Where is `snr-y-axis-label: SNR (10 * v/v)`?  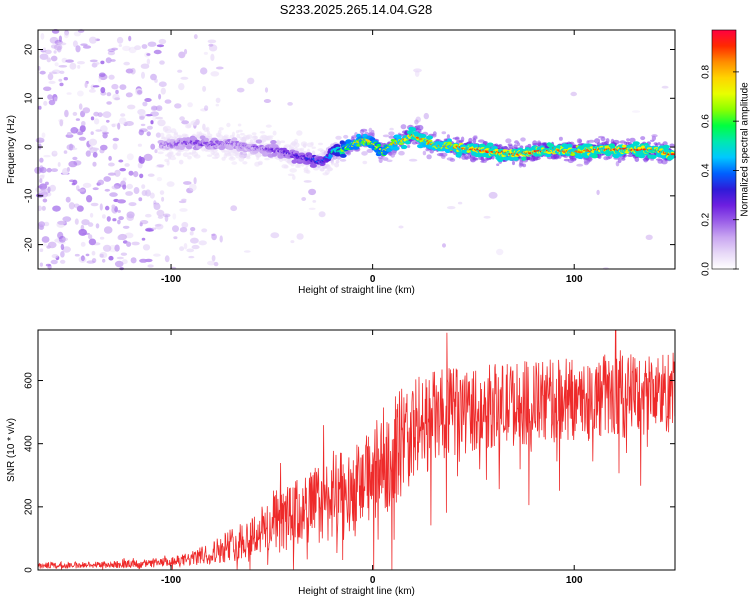
snr-y-axis-label: SNR (10 * v/v) is located at coordinates (11, 450).